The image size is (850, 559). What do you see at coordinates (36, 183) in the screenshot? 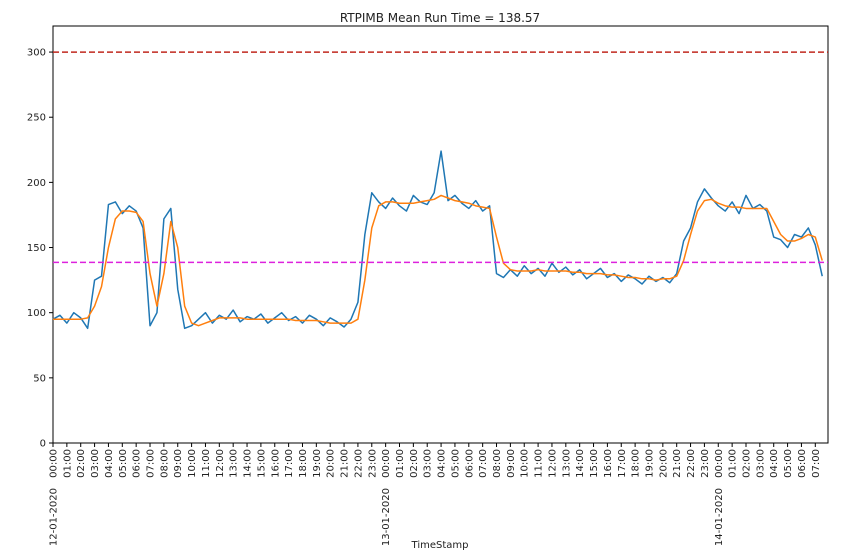
I see `y-tick-label: 200` at bounding box center [36, 183].